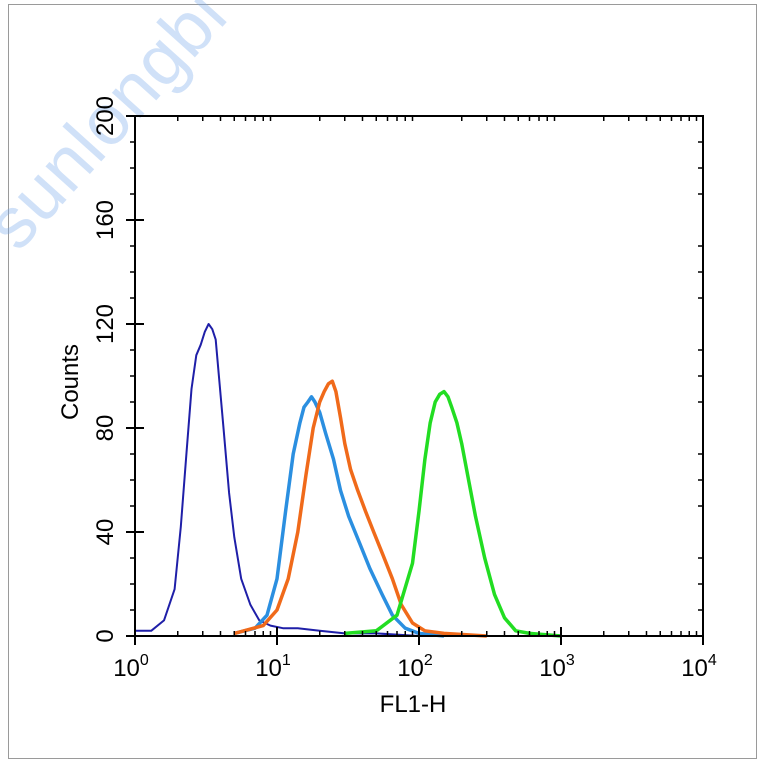  Describe the element at coordinates (105, 428) in the screenshot. I see `y-tick-label: 80` at that location.